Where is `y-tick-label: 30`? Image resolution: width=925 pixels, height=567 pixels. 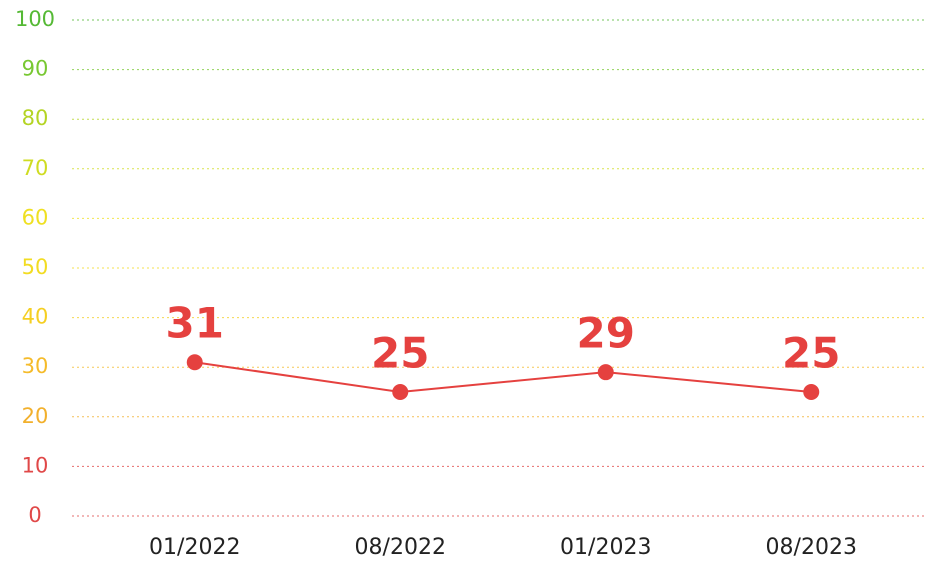 y-tick-label: 30 is located at coordinates (35, 366).